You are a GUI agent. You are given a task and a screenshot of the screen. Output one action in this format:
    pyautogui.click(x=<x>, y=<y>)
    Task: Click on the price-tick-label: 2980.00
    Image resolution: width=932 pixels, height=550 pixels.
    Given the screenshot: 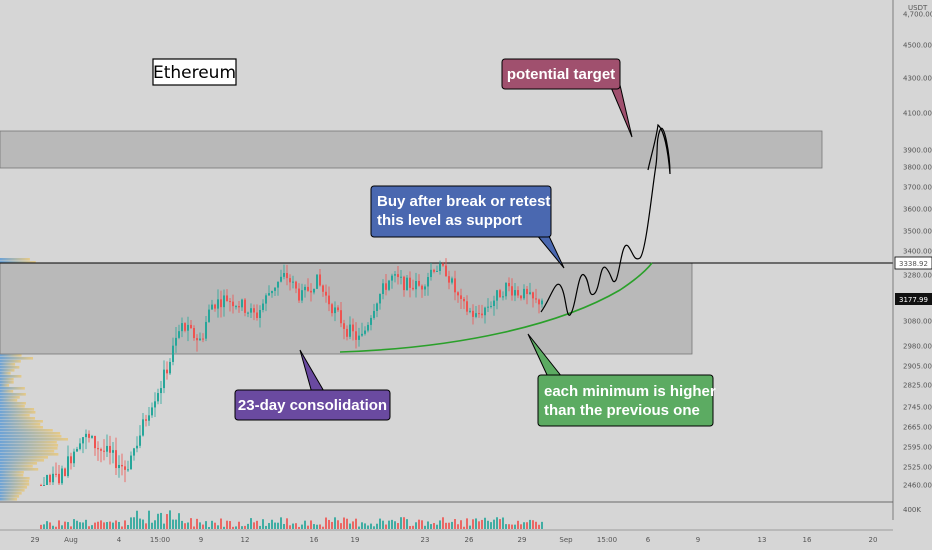 What is the action you would take?
    pyautogui.click(x=917, y=347)
    